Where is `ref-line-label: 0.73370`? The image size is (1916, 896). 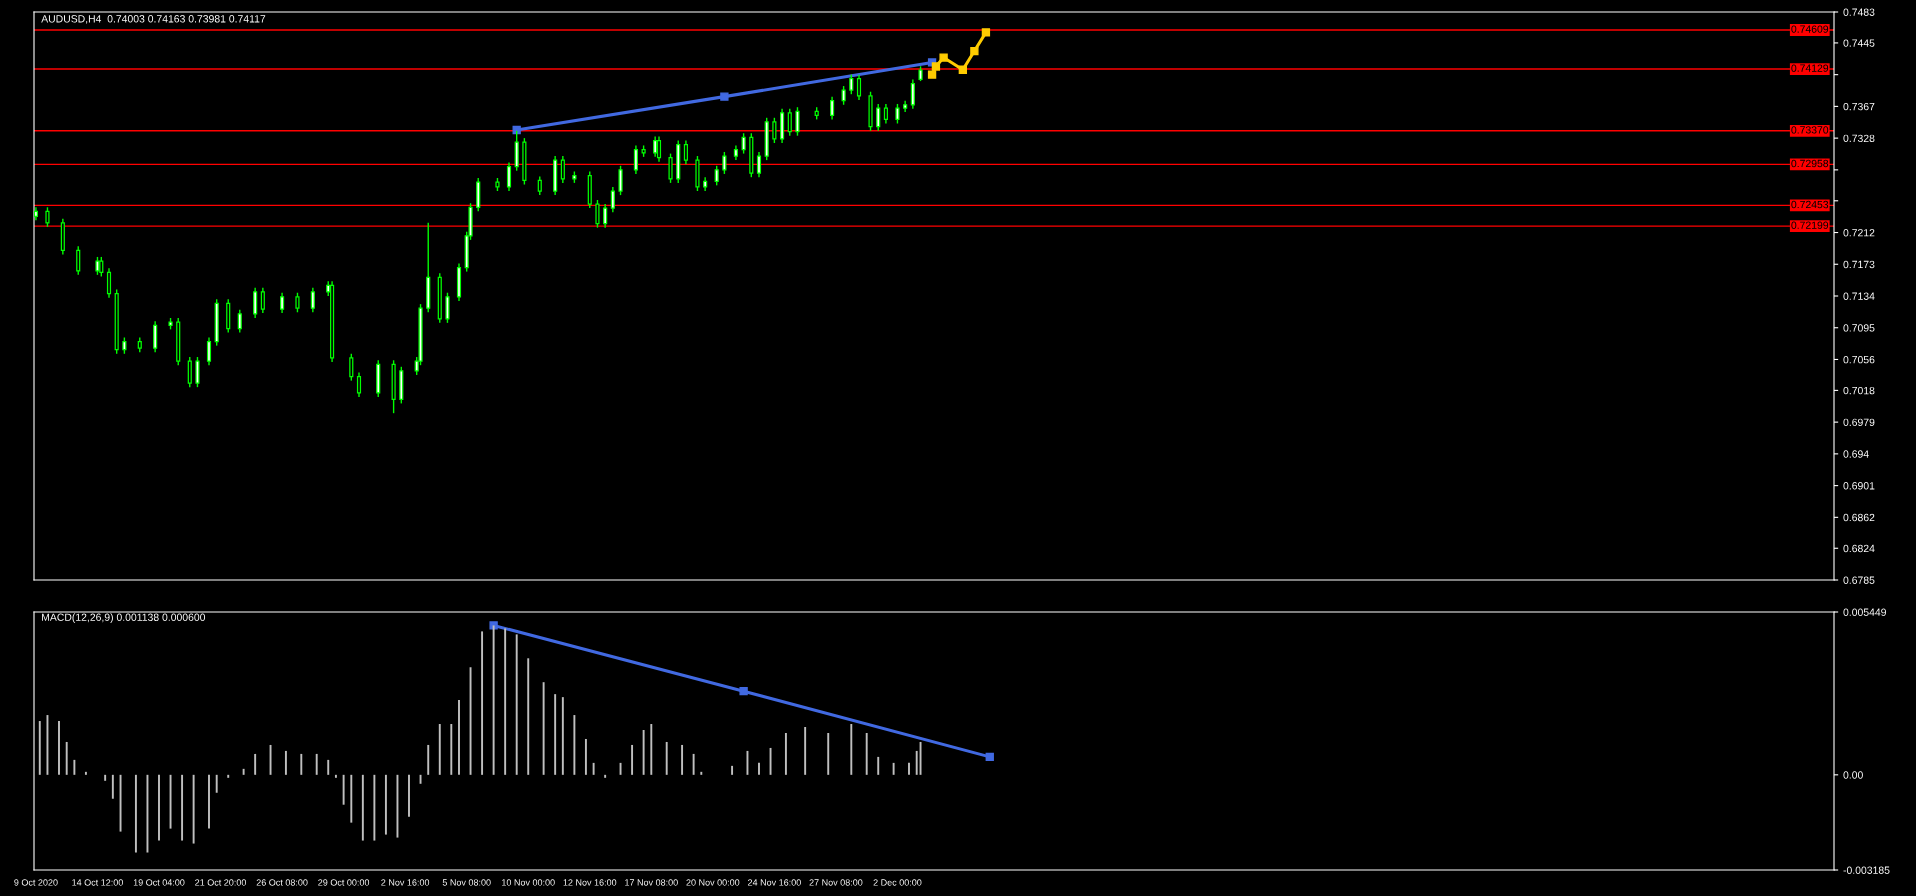
ref-line-label: 0.73370 is located at coordinates (1810, 130).